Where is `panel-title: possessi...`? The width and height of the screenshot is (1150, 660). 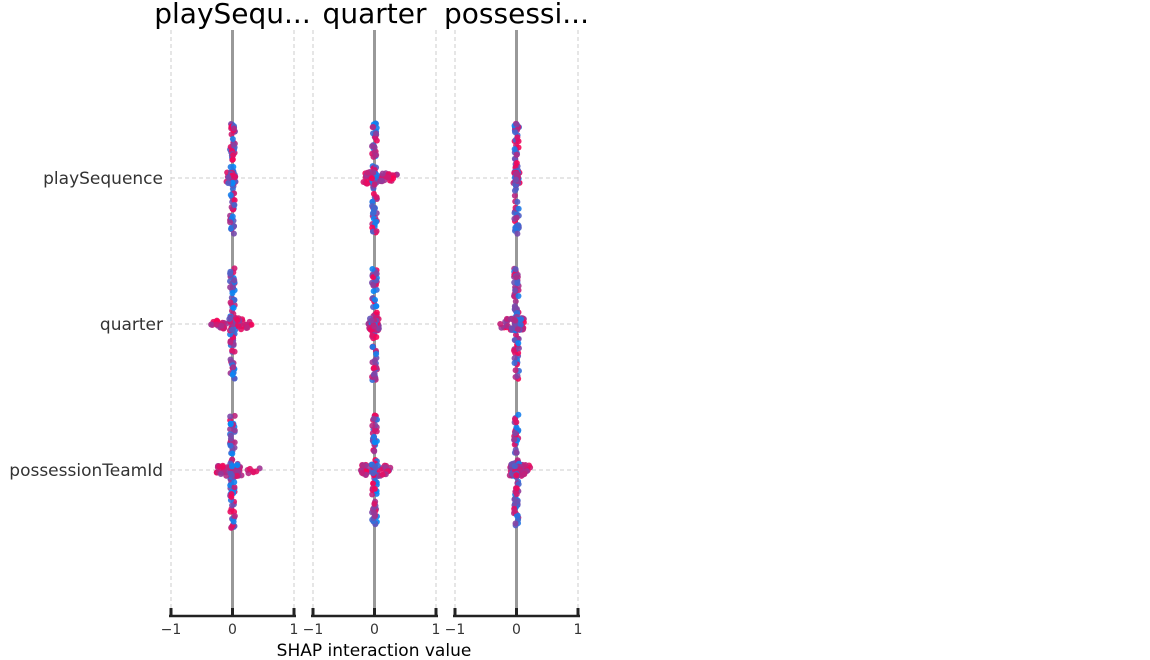 panel-title: possessi... is located at coordinates (516, 15).